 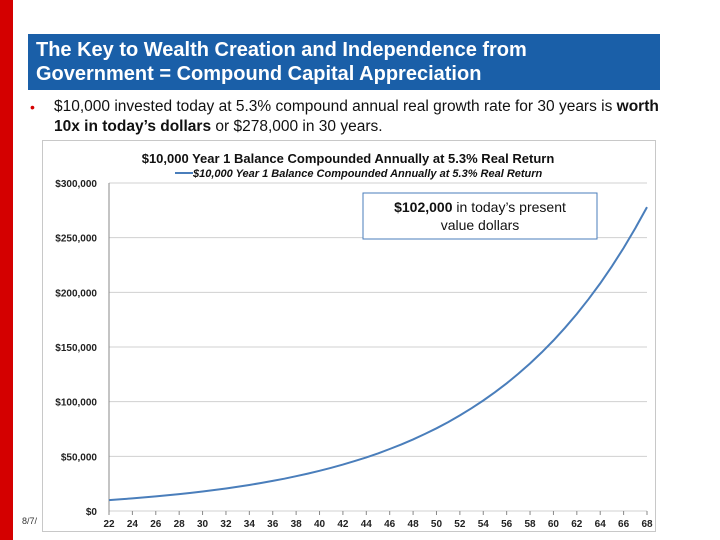 I want to click on y-tick-label: $200,000, so click(x=76, y=293).